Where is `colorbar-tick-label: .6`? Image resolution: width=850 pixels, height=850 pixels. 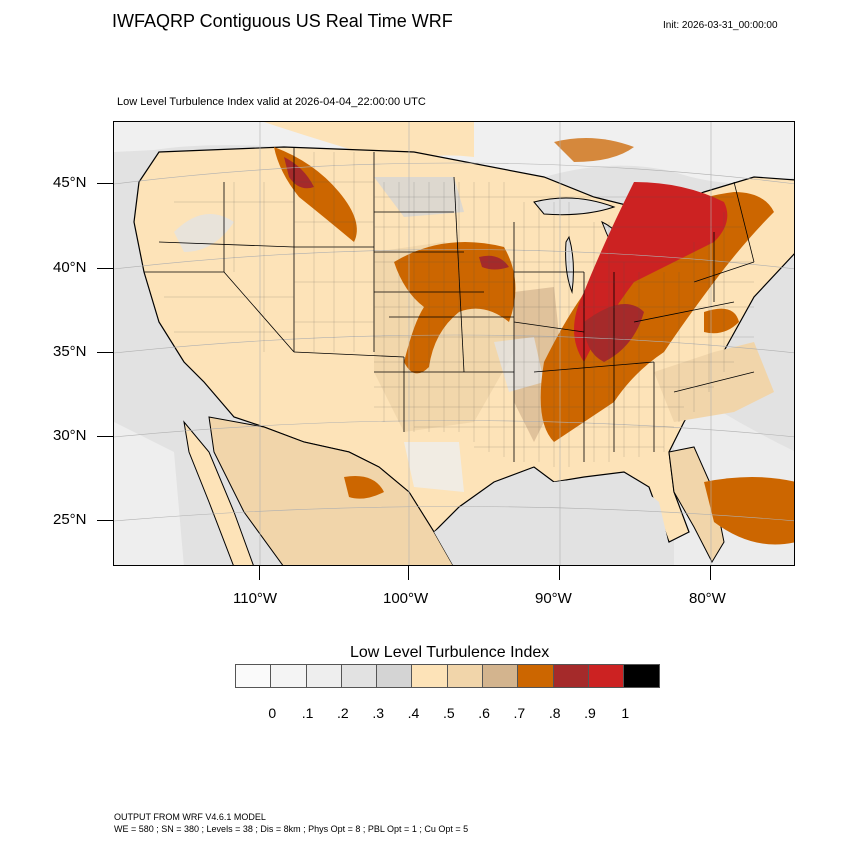
colorbar-tick-label: .6 is located at coordinates (484, 713).